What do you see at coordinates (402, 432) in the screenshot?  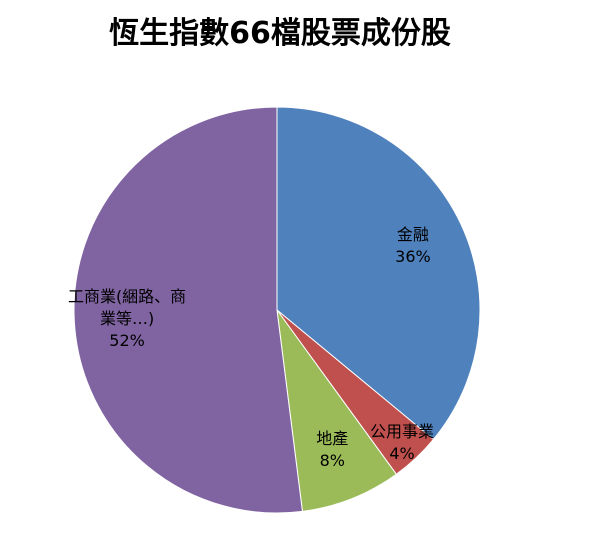 I see `category-label: 公用事業` at bounding box center [402, 432].